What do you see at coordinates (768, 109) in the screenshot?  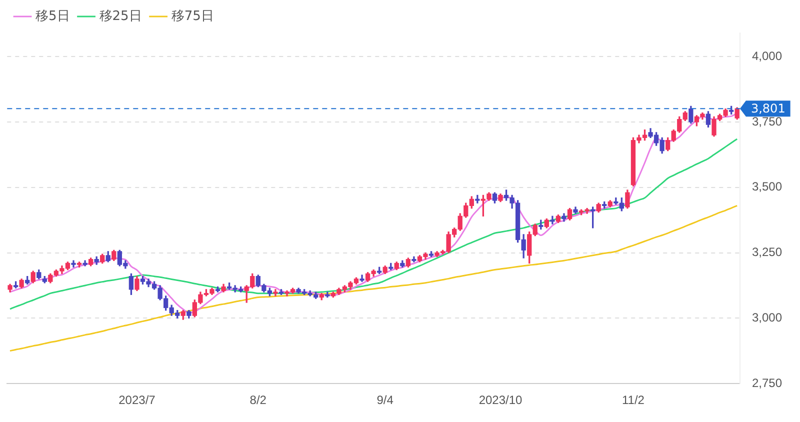 I see `ref-line-label: 3,801` at bounding box center [768, 109].